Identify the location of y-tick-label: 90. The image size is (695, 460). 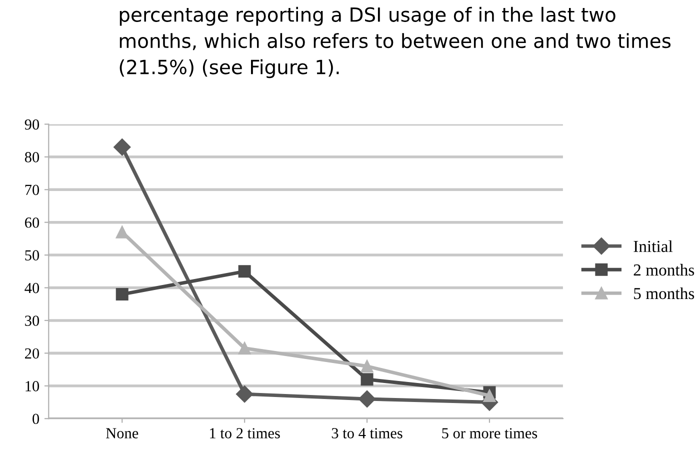
(32, 124).